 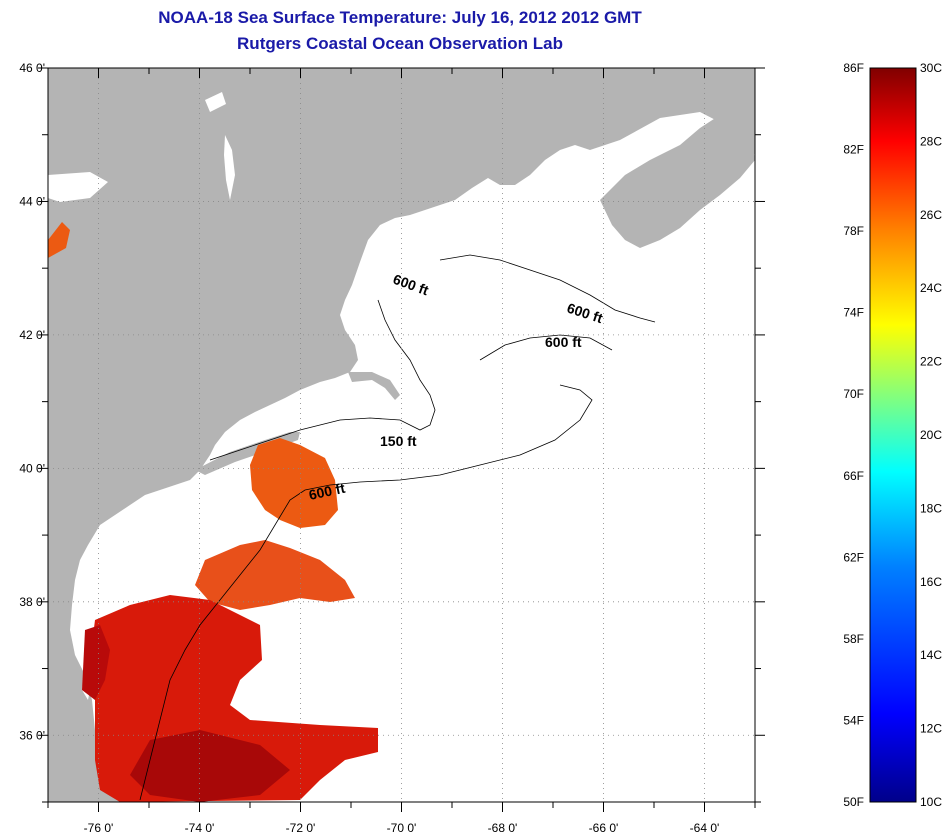 What do you see at coordinates (853, 231) in the screenshot?
I see `colorbar-f-label: 78F` at bounding box center [853, 231].